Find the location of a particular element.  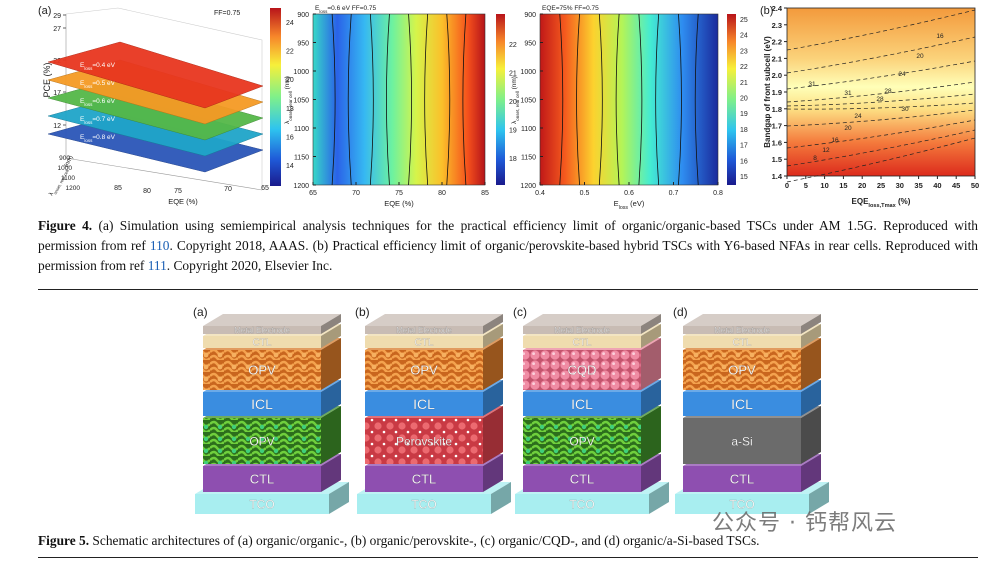

label: 22 is located at coordinates (744, 67).